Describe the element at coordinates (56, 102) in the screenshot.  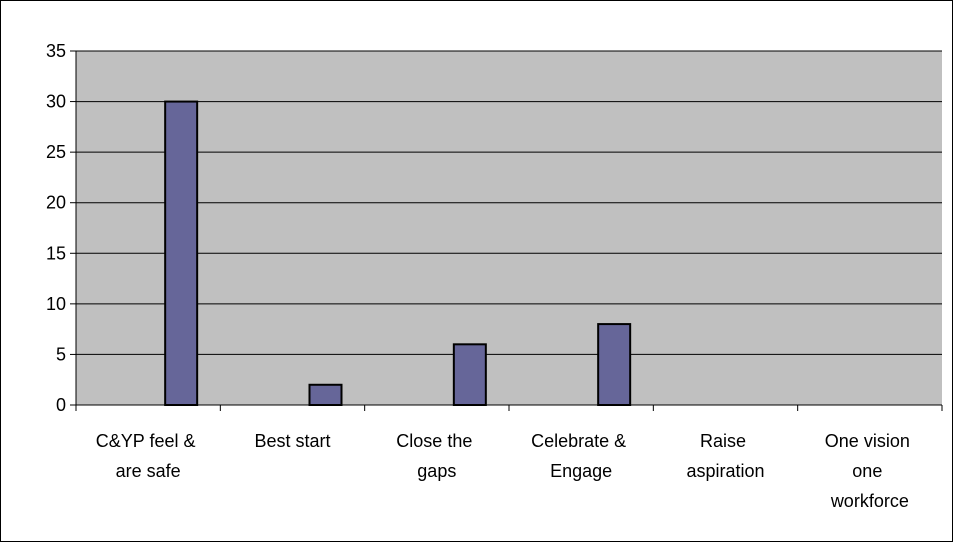
I see `y-tick-label: 30` at that location.